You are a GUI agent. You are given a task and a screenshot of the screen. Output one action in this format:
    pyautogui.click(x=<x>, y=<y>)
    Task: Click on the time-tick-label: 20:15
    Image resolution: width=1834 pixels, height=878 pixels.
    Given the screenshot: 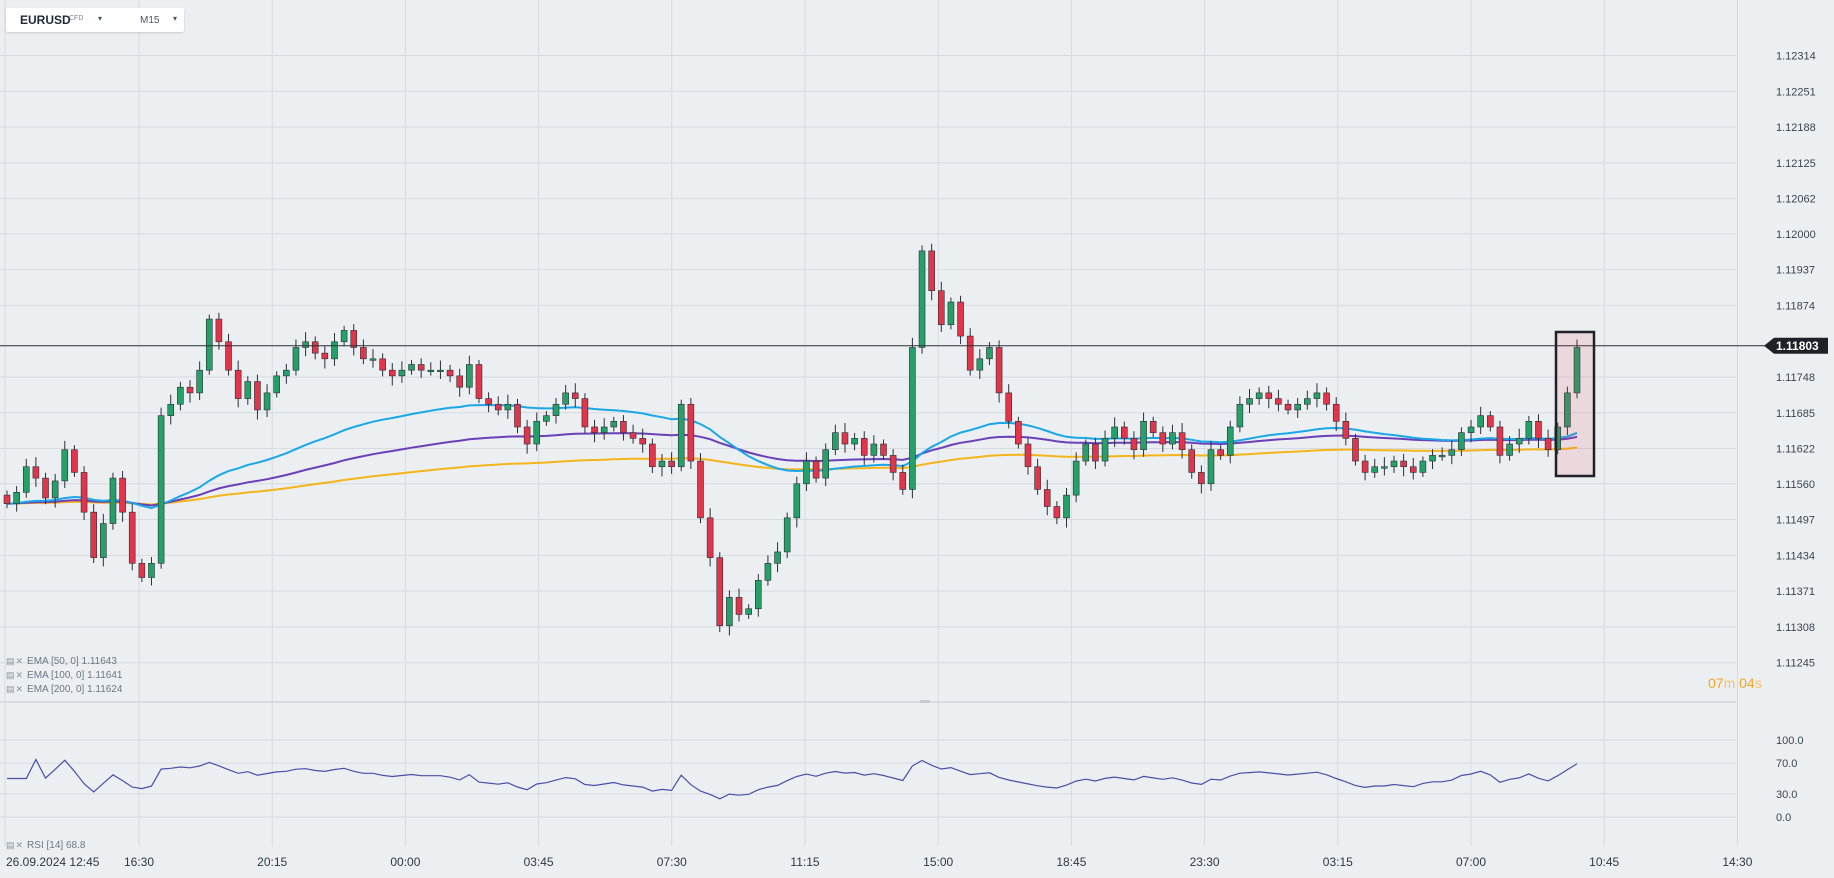 What is the action you would take?
    pyautogui.click(x=272, y=862)
    